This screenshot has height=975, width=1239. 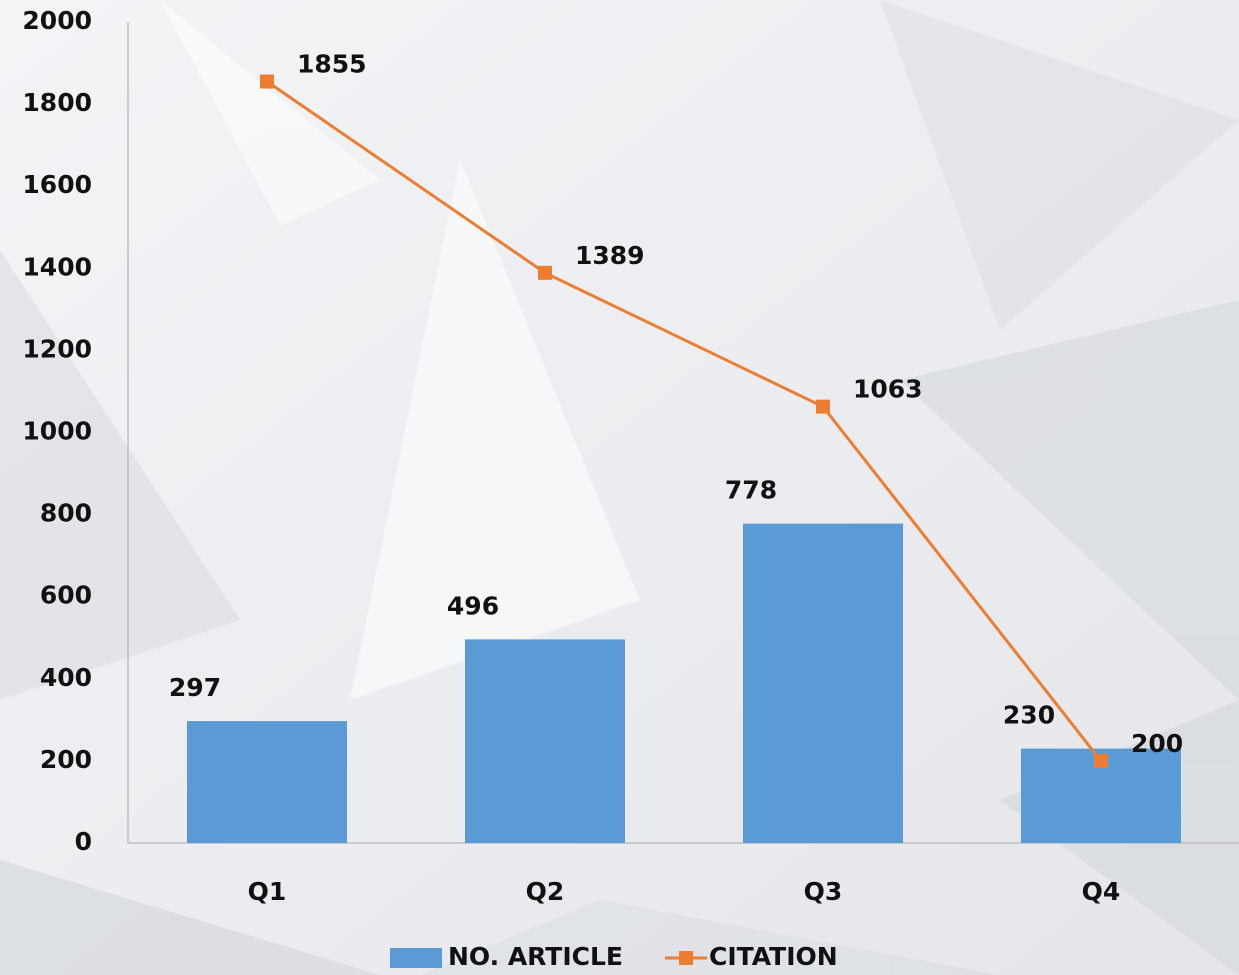 What do you see at coordinates (773, 956) in the screenshot?
I see `legend-label: CITATION` at bounding box center [773, 956].